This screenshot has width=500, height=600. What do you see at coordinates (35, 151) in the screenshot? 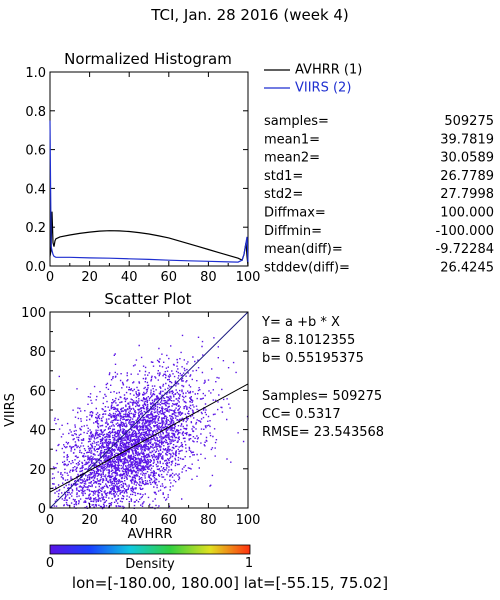
I see `hist-ytick-label: 0.6` at bounding box center [35, 151].